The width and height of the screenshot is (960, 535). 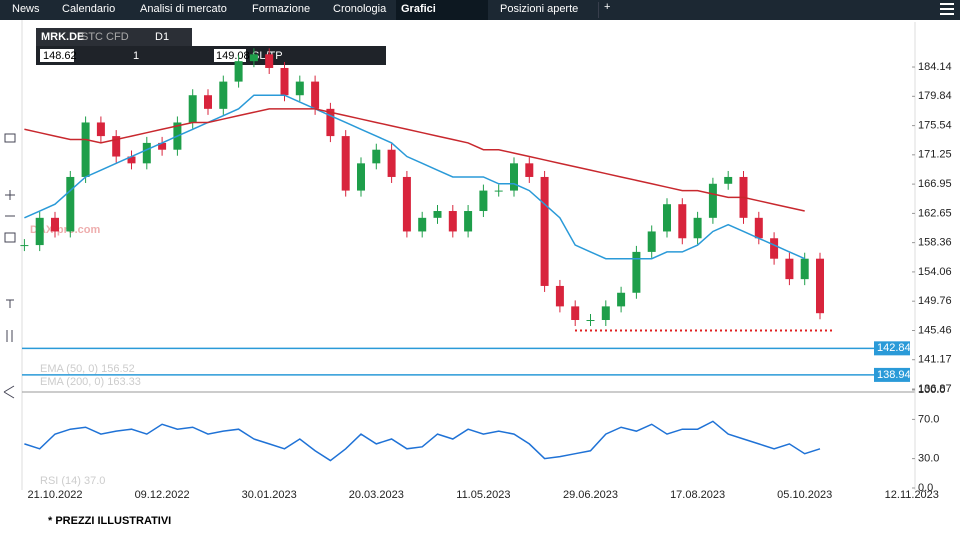 I want to click on y-tick-label: 179.84, so click(x=935, y=96).